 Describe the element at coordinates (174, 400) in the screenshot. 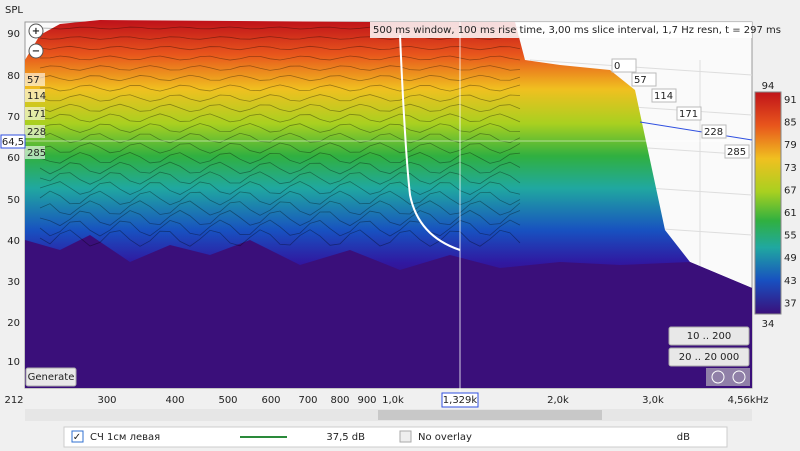

I see `x-tick-label: 400` at that location.